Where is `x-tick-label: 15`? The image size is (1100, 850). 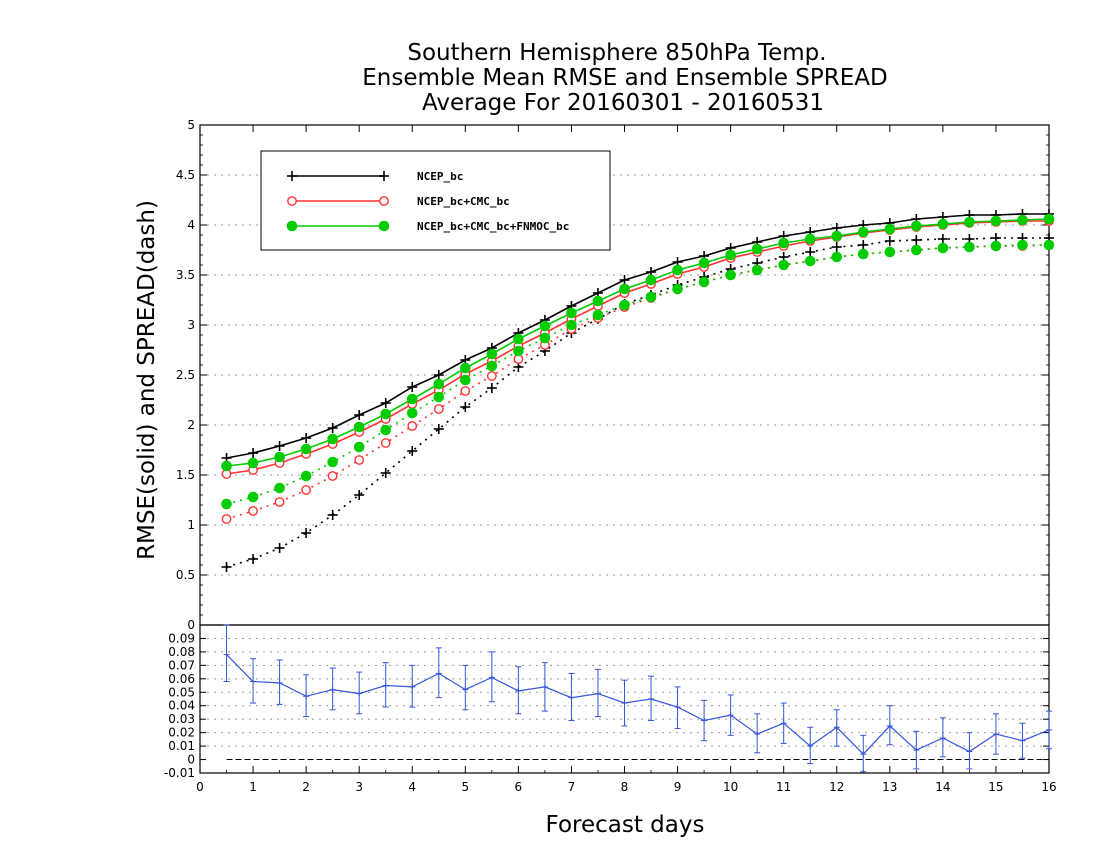 x-tick-label: 15 is located at coordinates (995, 787).